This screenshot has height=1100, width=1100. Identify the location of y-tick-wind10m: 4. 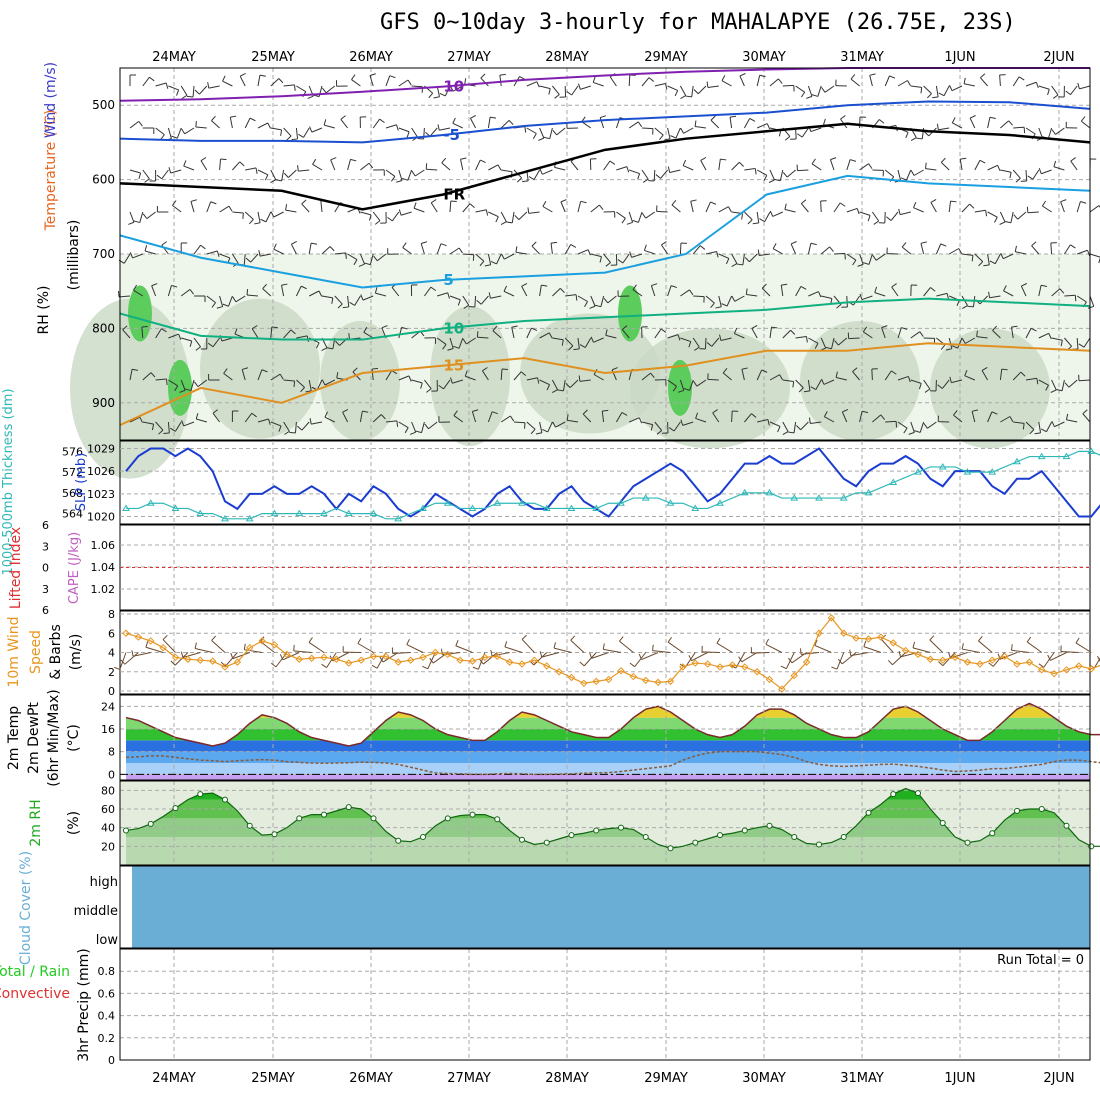
(111, 653).